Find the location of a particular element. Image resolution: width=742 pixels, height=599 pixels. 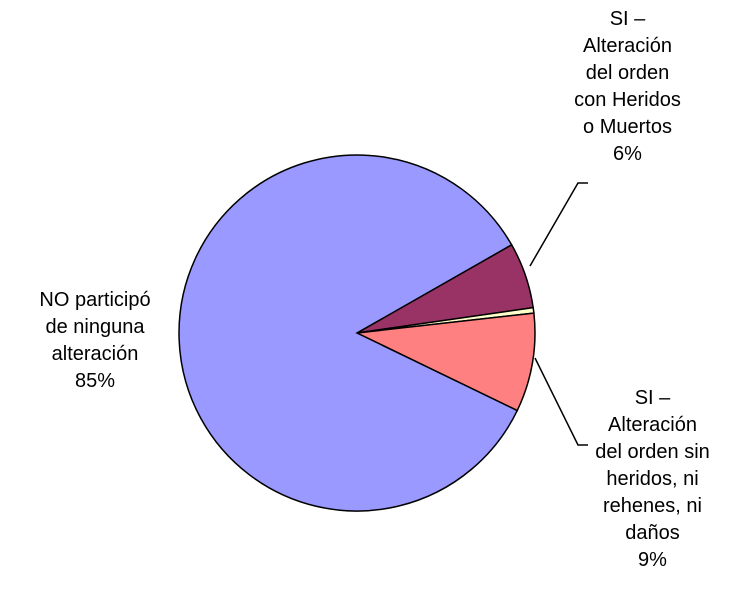

value-label: 85% is located at coordinates (95, 381).